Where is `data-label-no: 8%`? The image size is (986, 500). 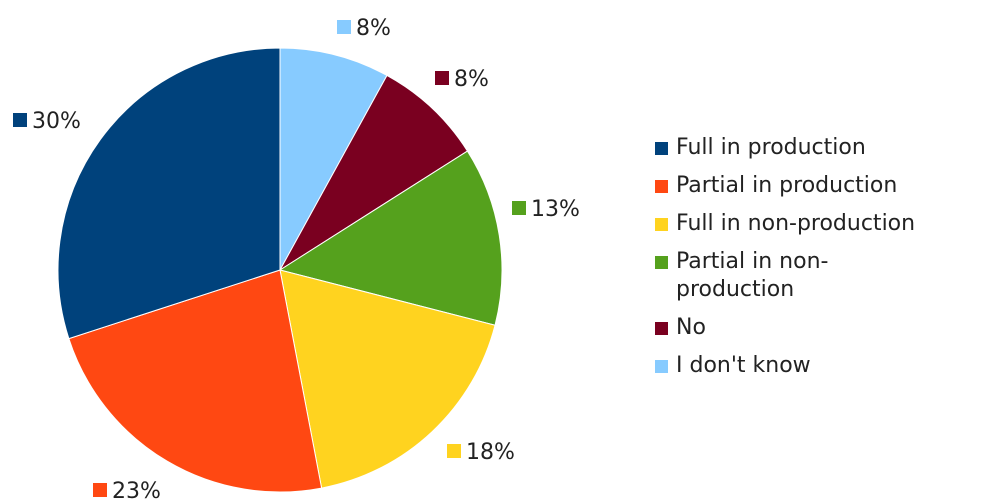 data-label-no: 8% is located at coordinates (462, 79).